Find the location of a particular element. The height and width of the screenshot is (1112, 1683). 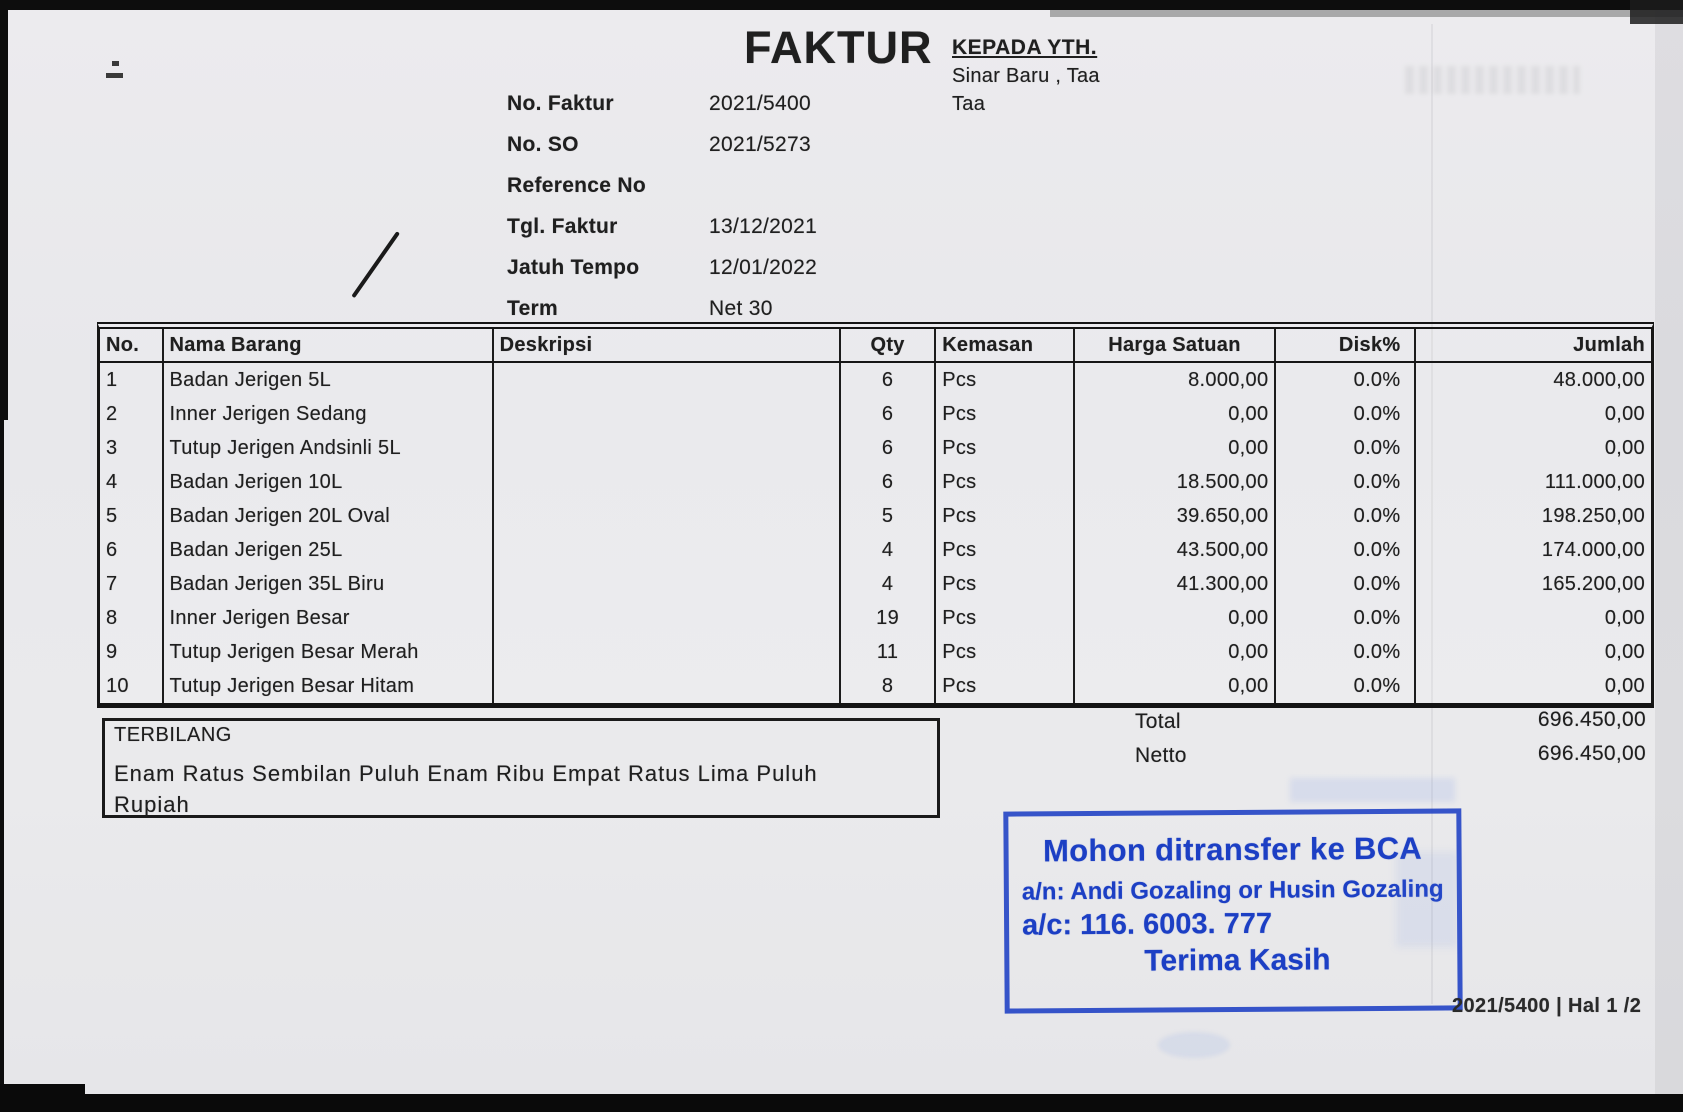

table-cell: 9 is located at coordinates (132, 652).